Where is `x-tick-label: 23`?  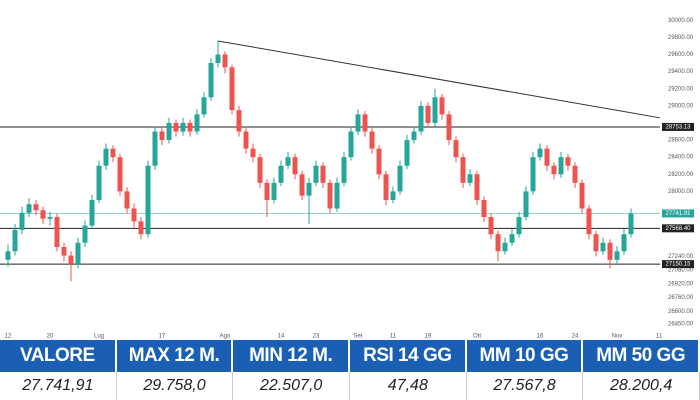
x-tick-label: 23 is located at coordinates (316, 337).